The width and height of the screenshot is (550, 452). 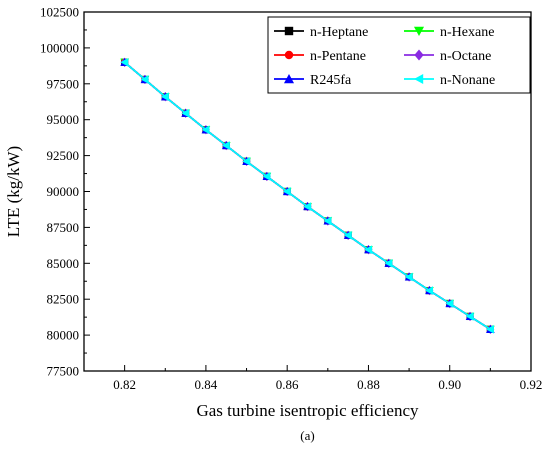 I want to click on legend-item: n-Pentane, so click(x=320, y=56).